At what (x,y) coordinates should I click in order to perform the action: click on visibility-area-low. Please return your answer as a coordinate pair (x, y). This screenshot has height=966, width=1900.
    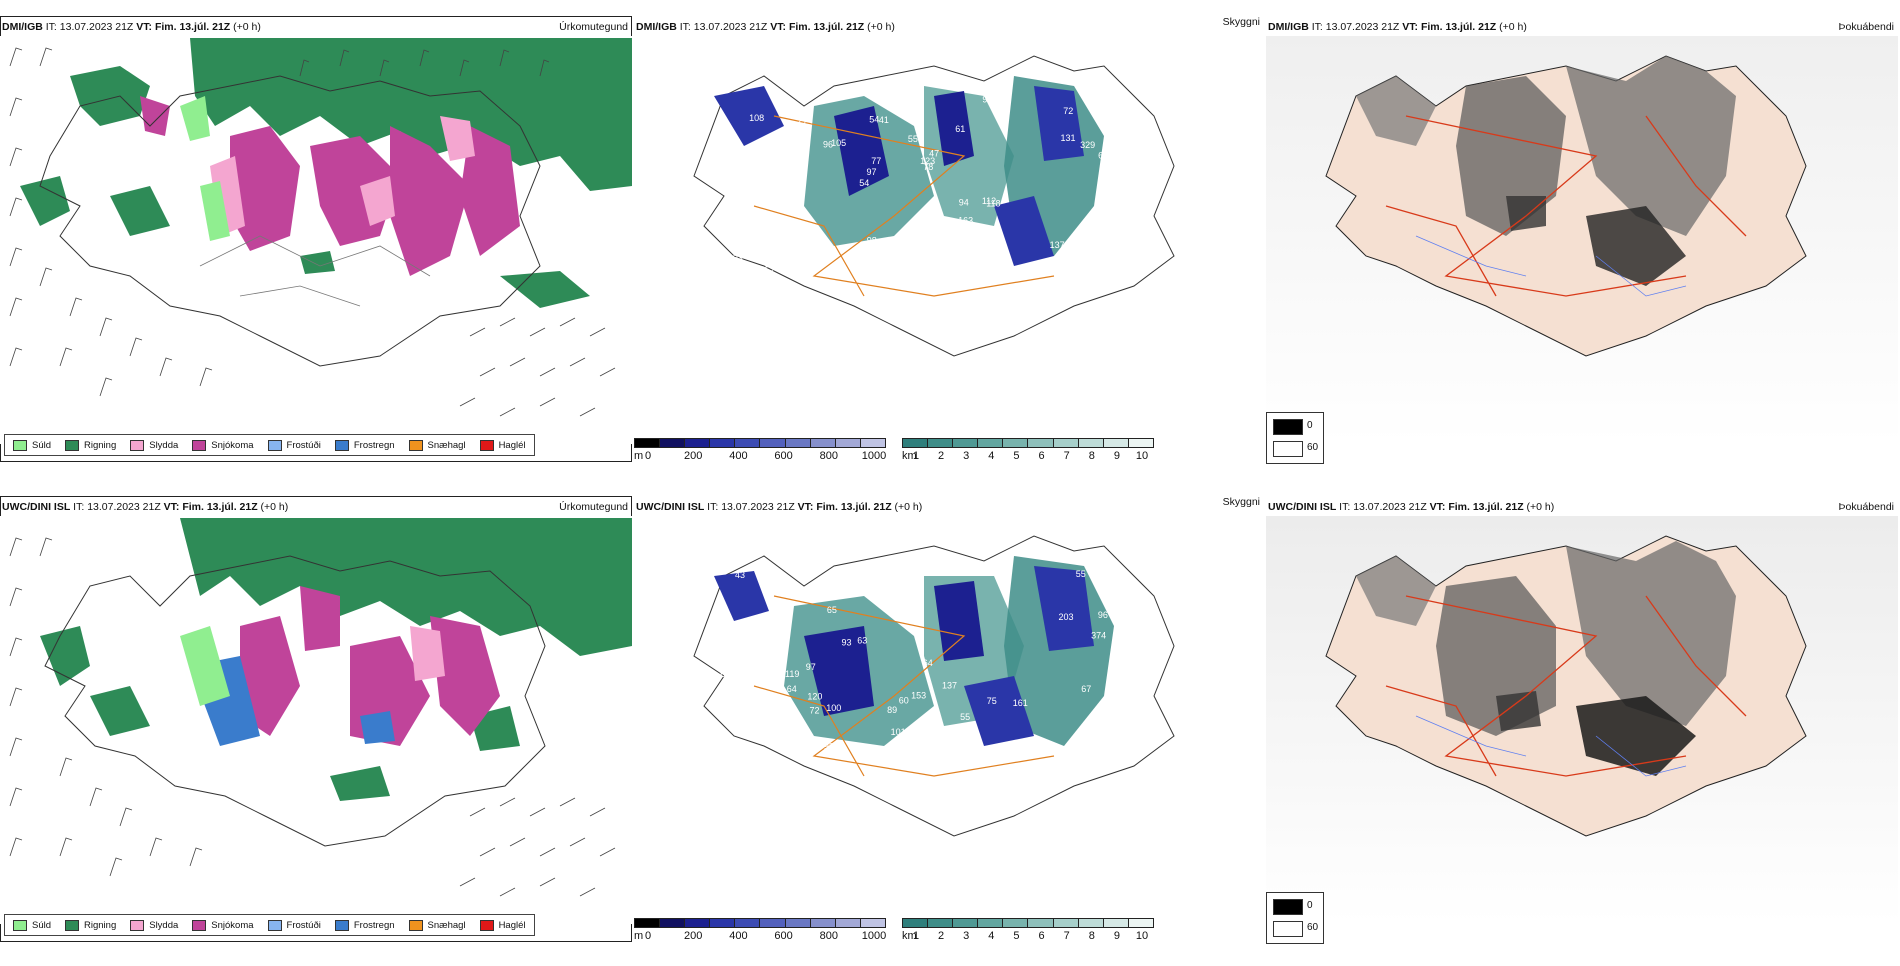
    Looking at the image, I should click on (741, 596).